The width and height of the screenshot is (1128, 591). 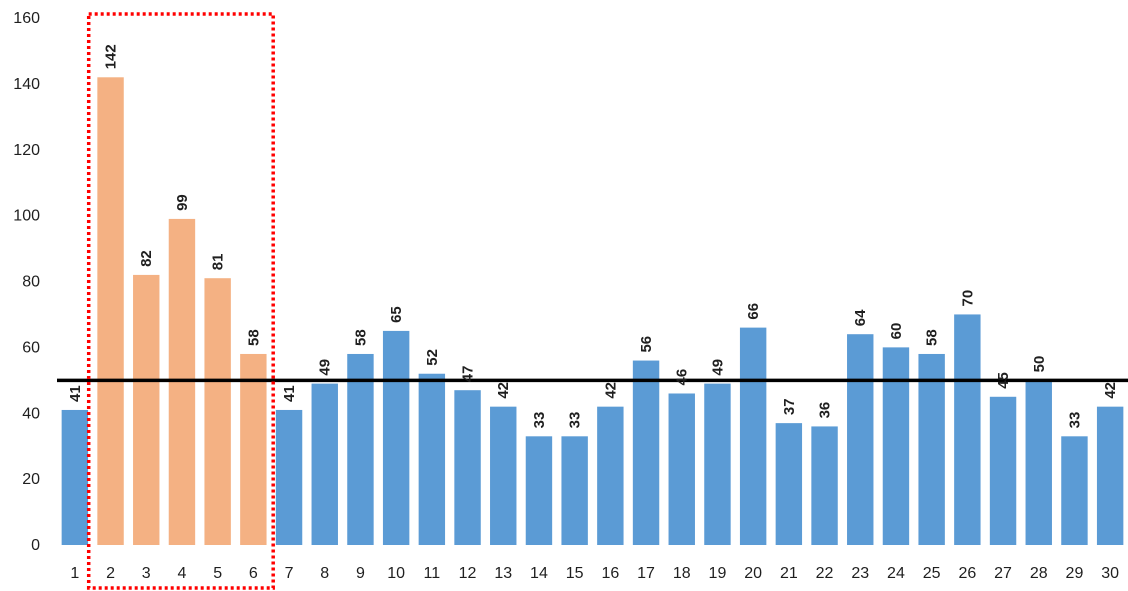 I want to click on x-tick-label: 26, so click(x=967, y=573).